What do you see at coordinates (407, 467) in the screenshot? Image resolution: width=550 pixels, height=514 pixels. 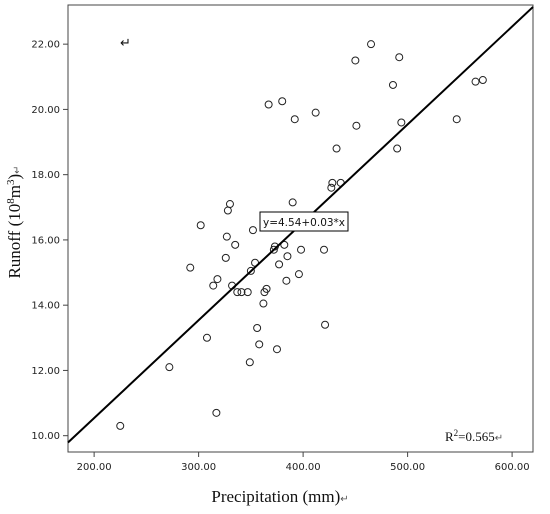 I see `x-tick-label: 500.00` at bounding box center [407, 467].